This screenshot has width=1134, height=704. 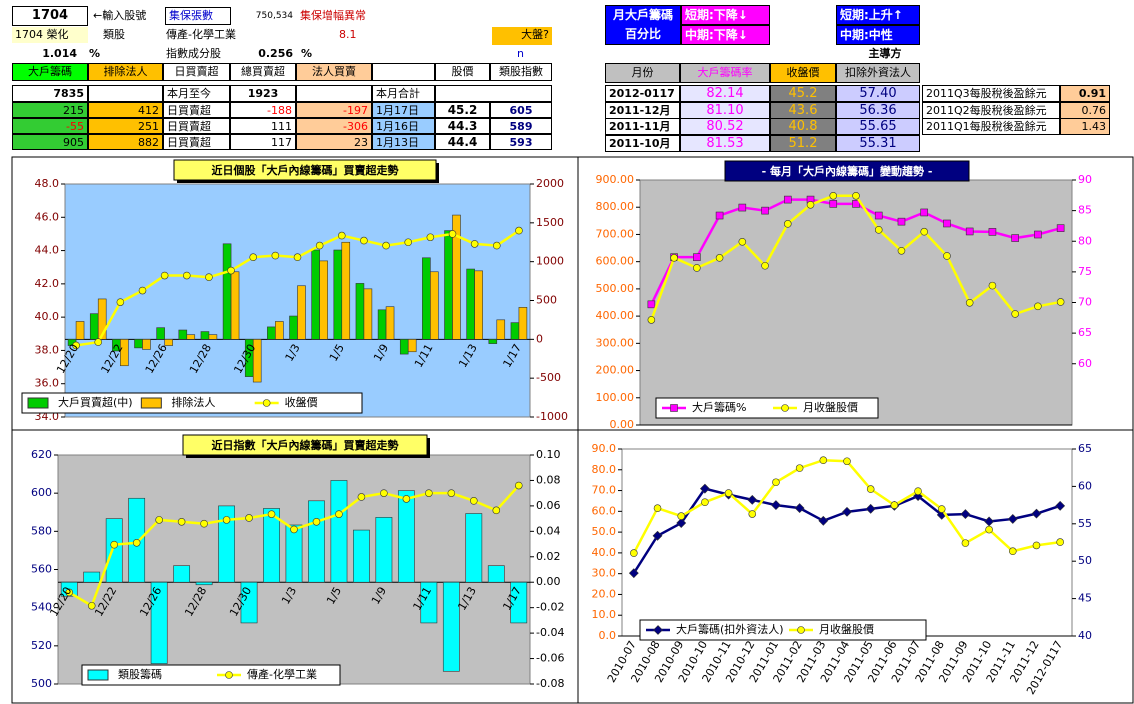 What do you see at coordinates (604, 593) in the screenshot?
I see `tick-label: 20.0` at bounding box center [604, 593].